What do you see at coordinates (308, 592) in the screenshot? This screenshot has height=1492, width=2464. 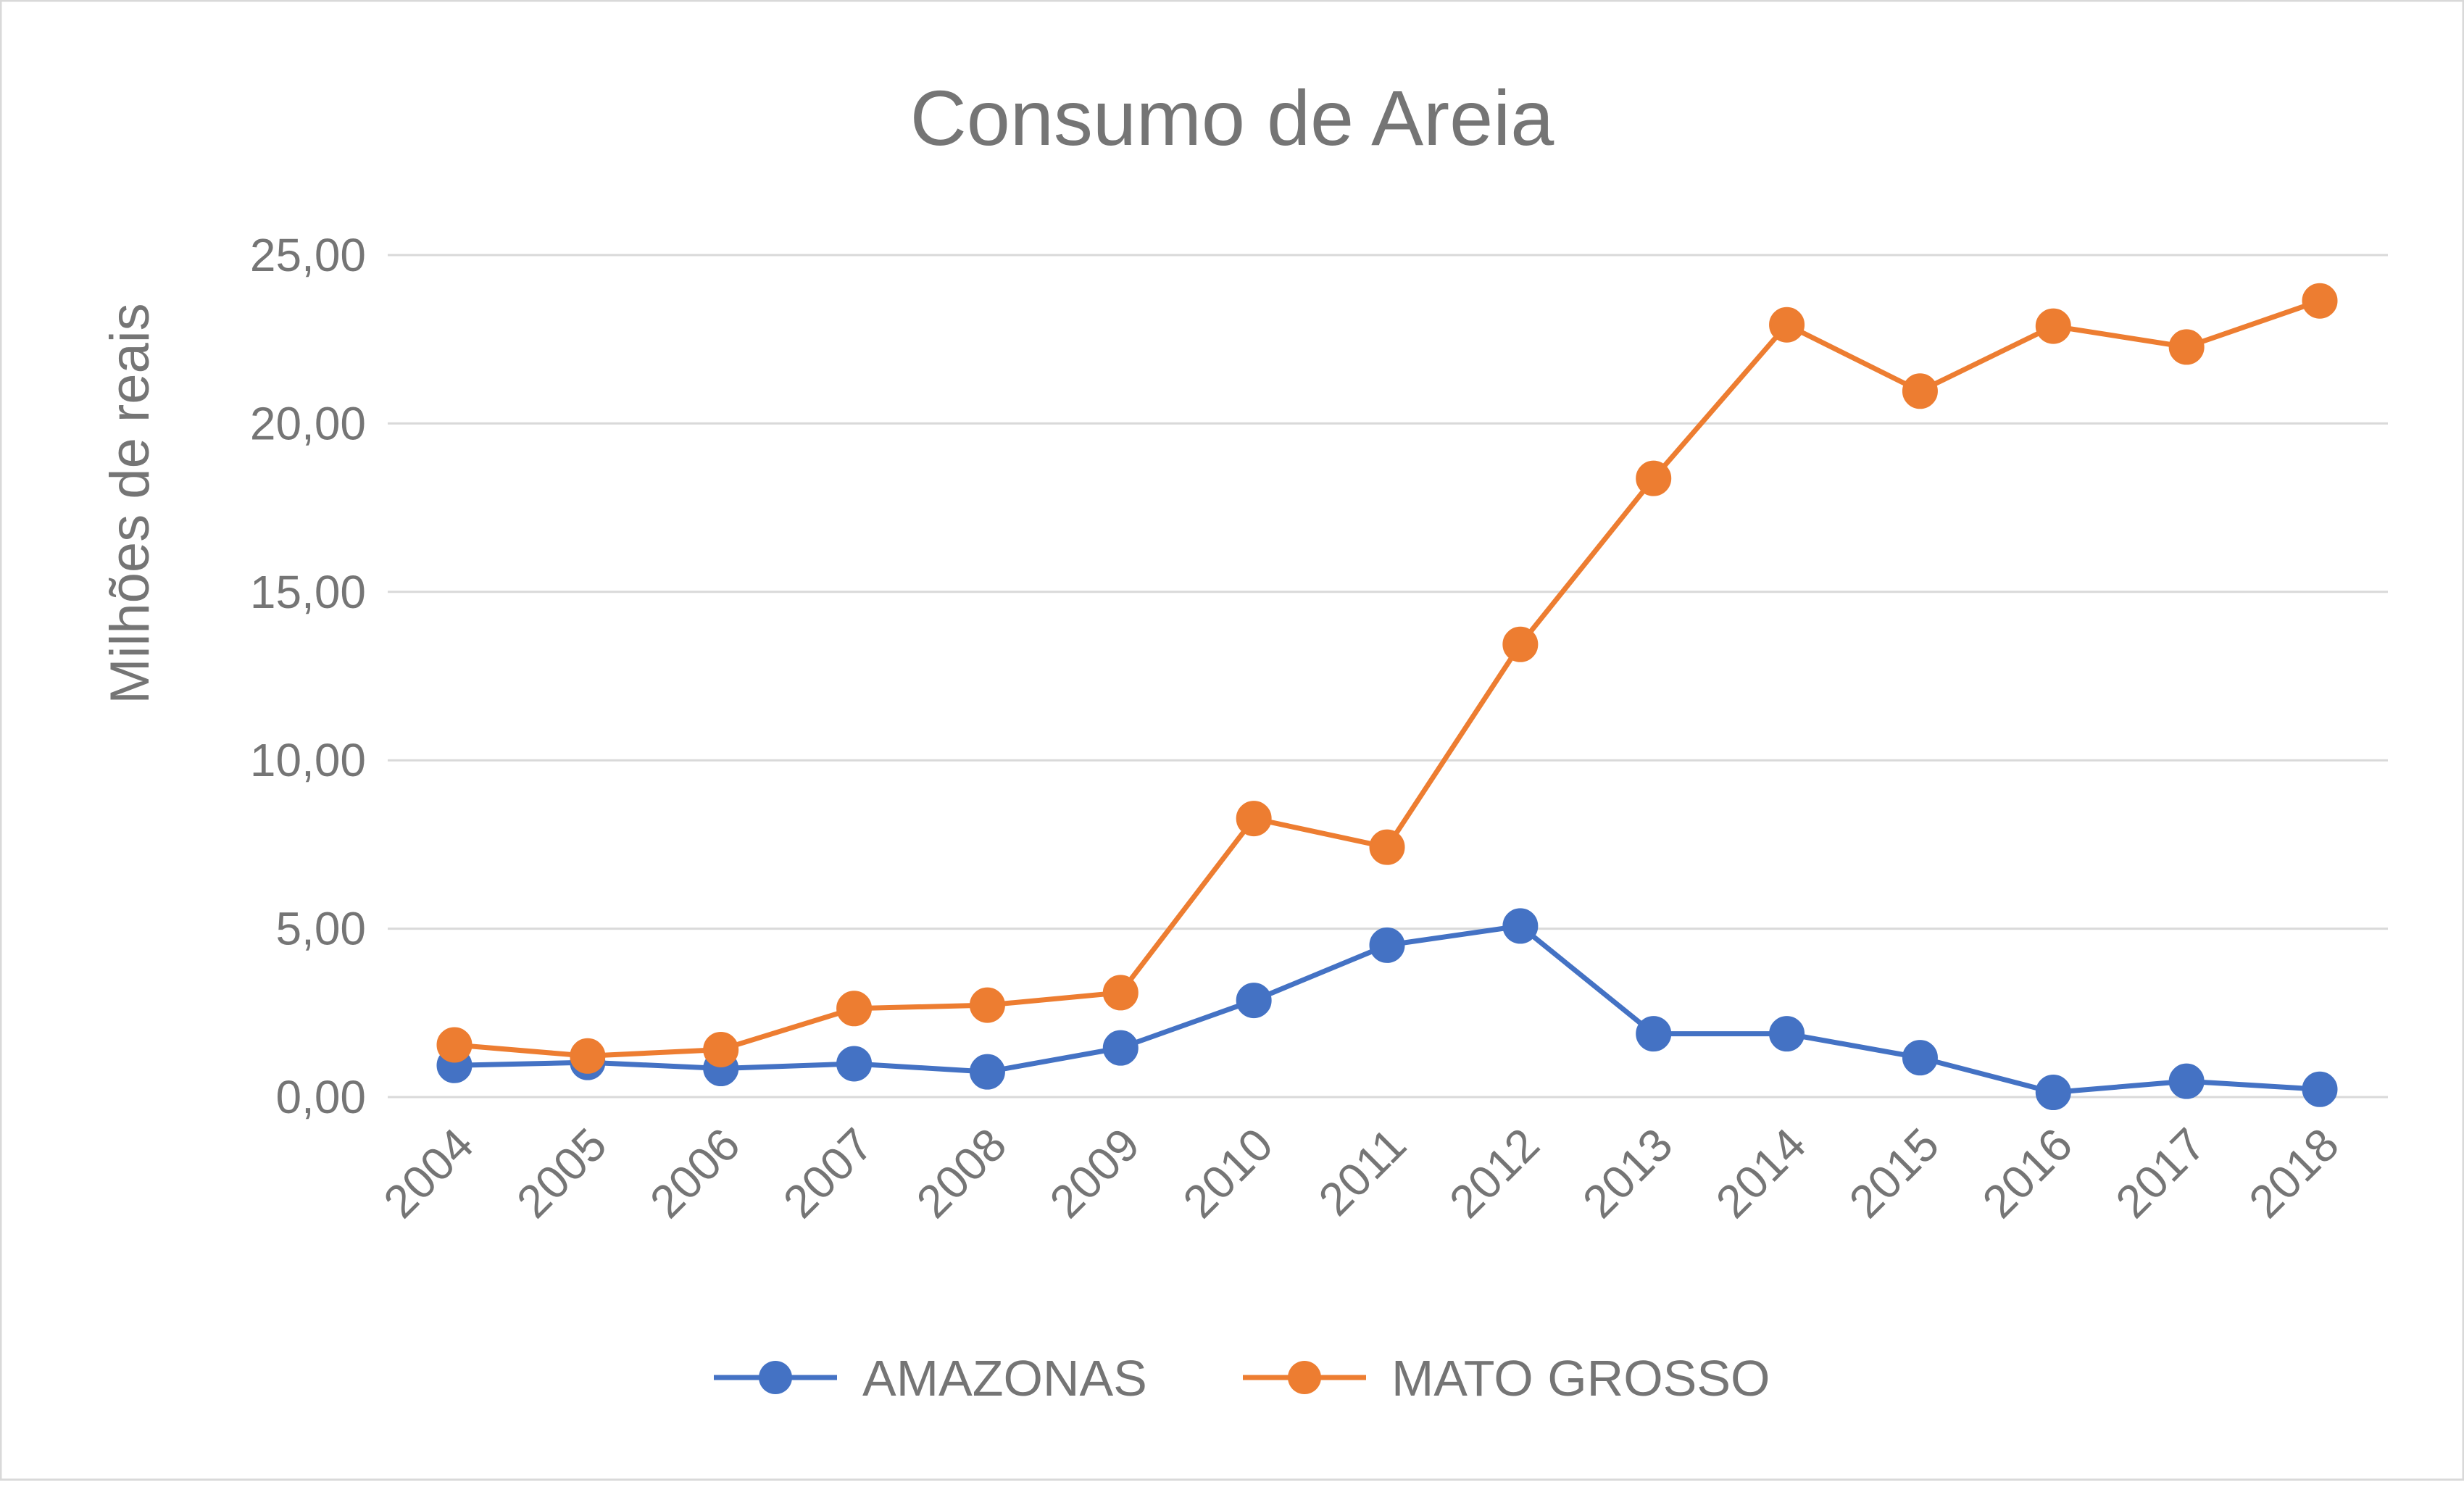 I see `y-tick-label: 15,00` at bounding box center [308, 592].